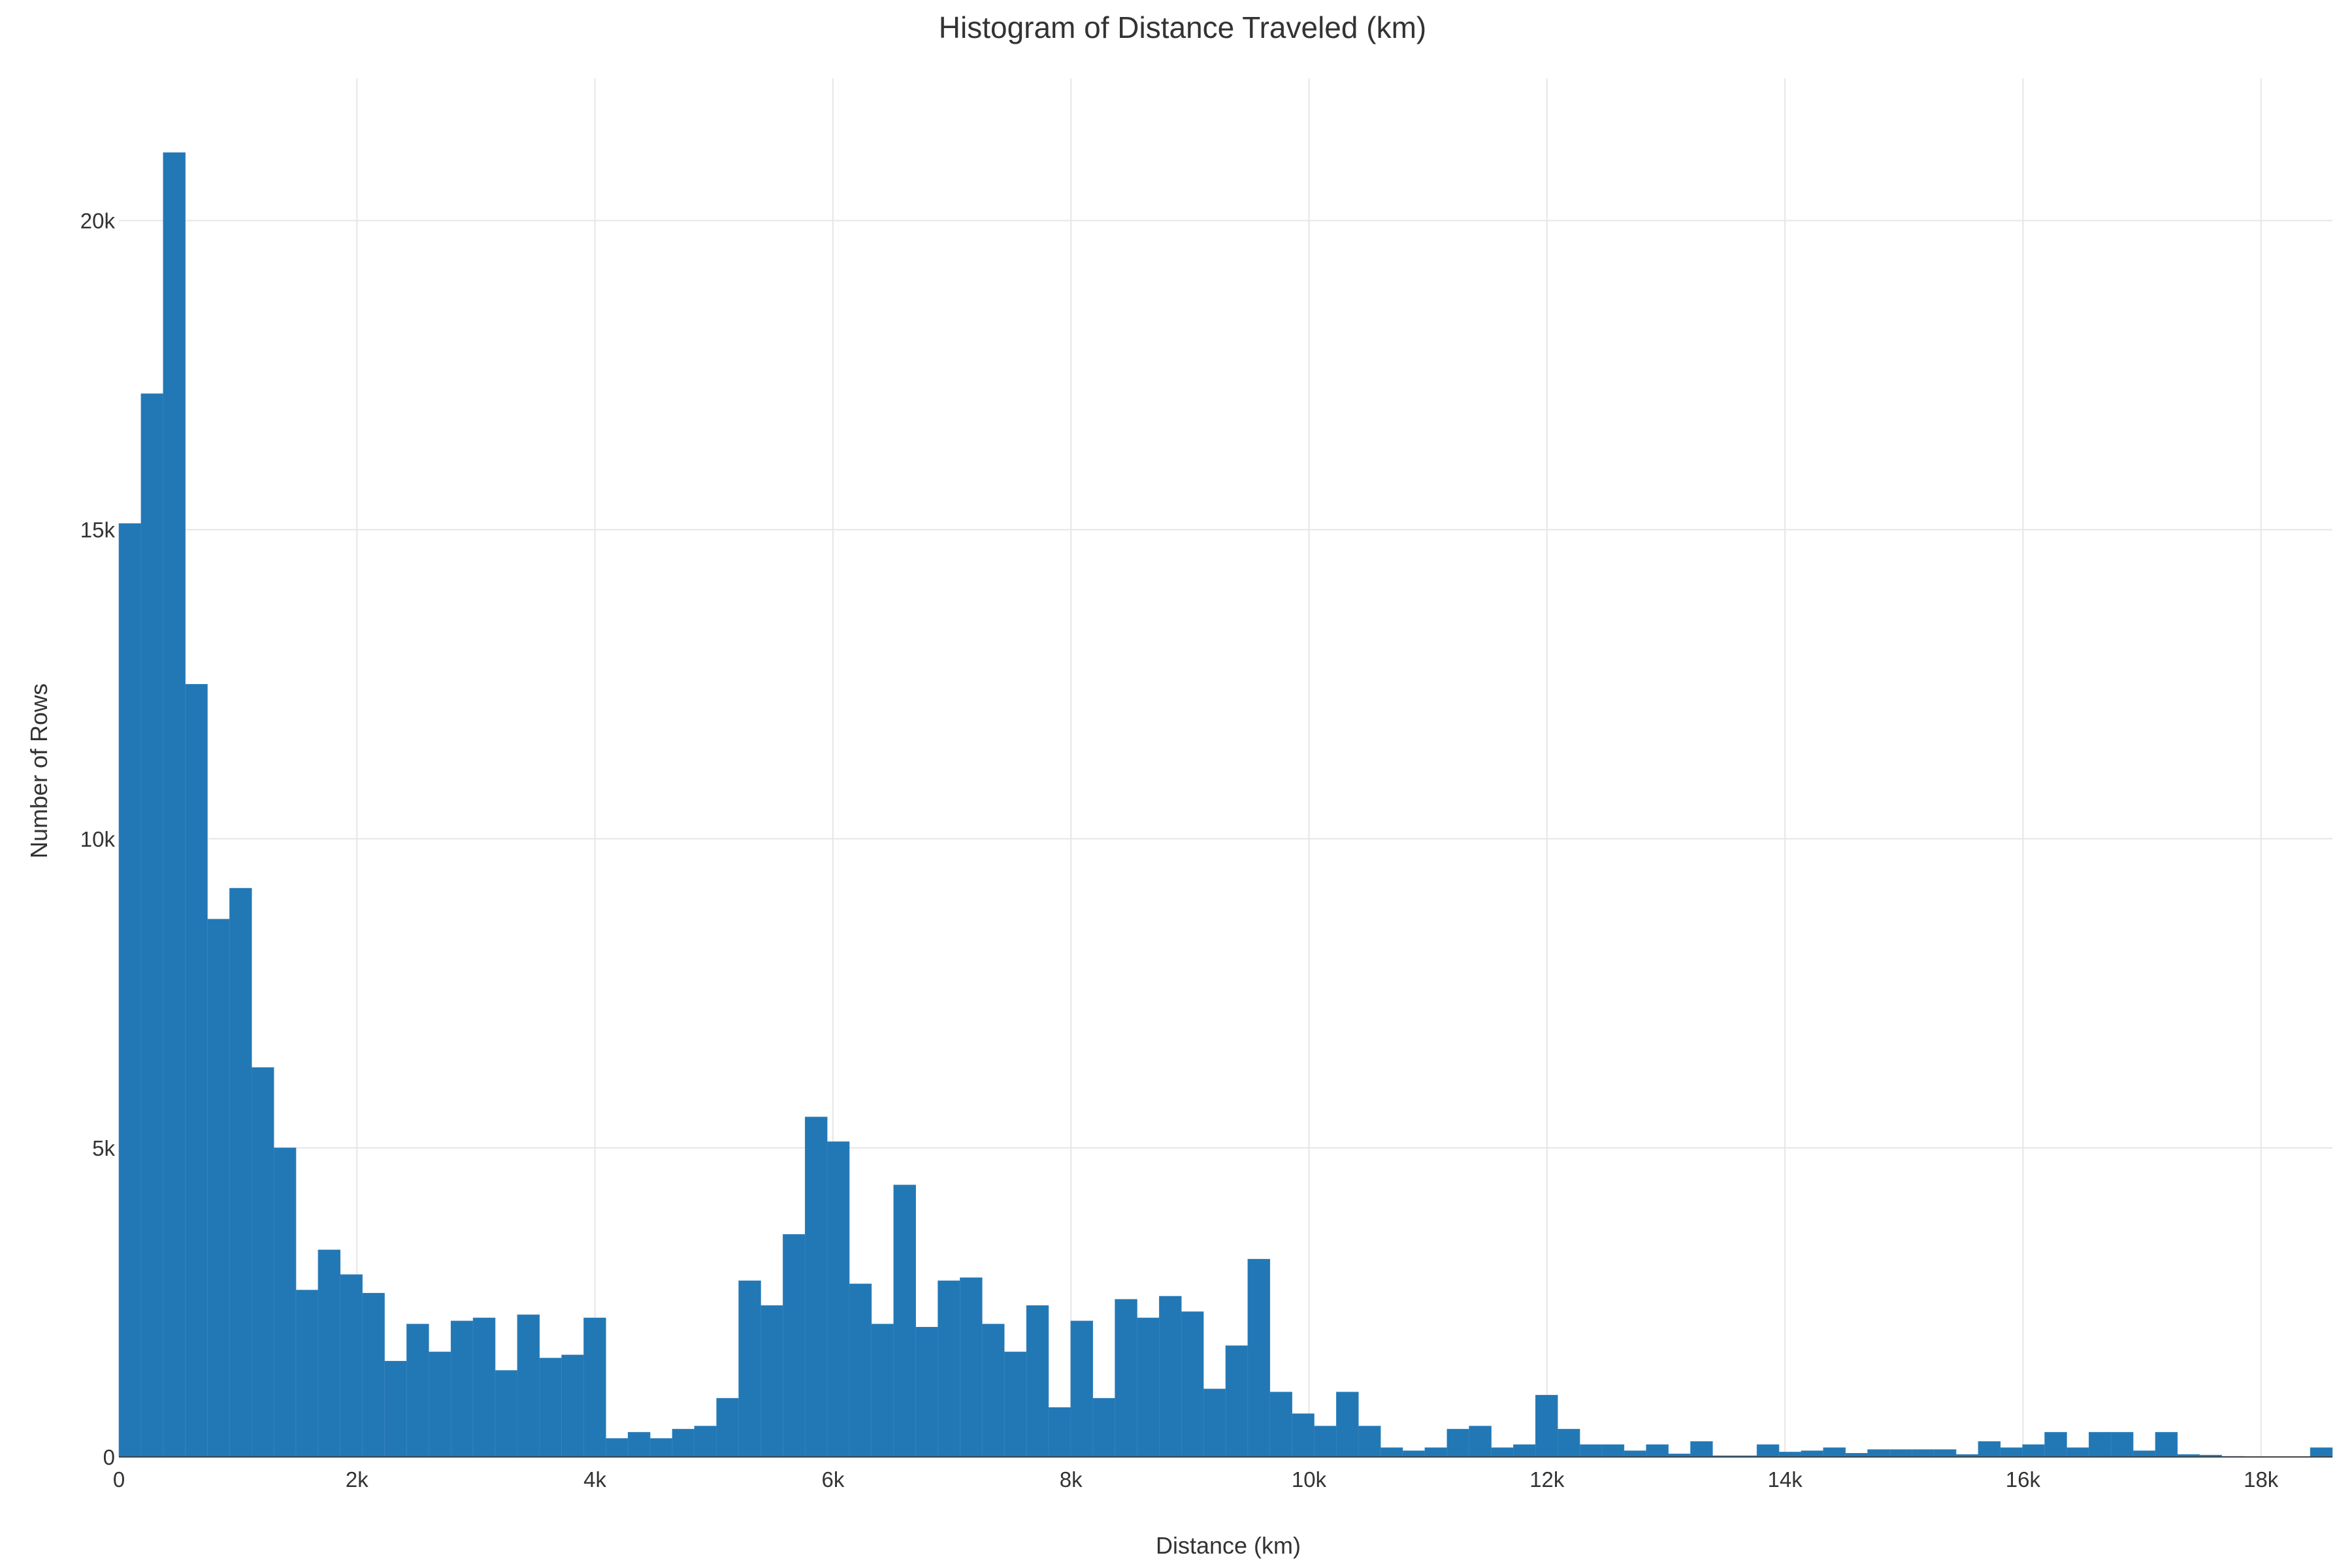  What do you see at coordinates (109, 1457) in the screenshot?
I see `y-tick-label: 0` at bounding box center [109, 1457].